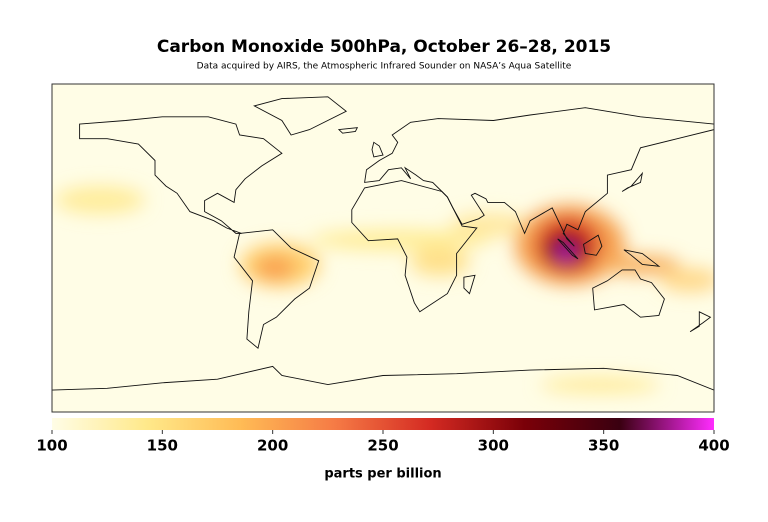  I want to click on colorbar-tick-label: 400, so click(713, 446).